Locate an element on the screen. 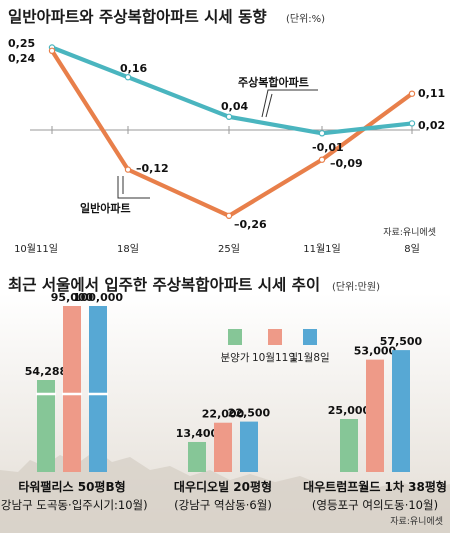 The image size is (450, 533). legend-label: 10월11일 is located at coordinates (275, 357).